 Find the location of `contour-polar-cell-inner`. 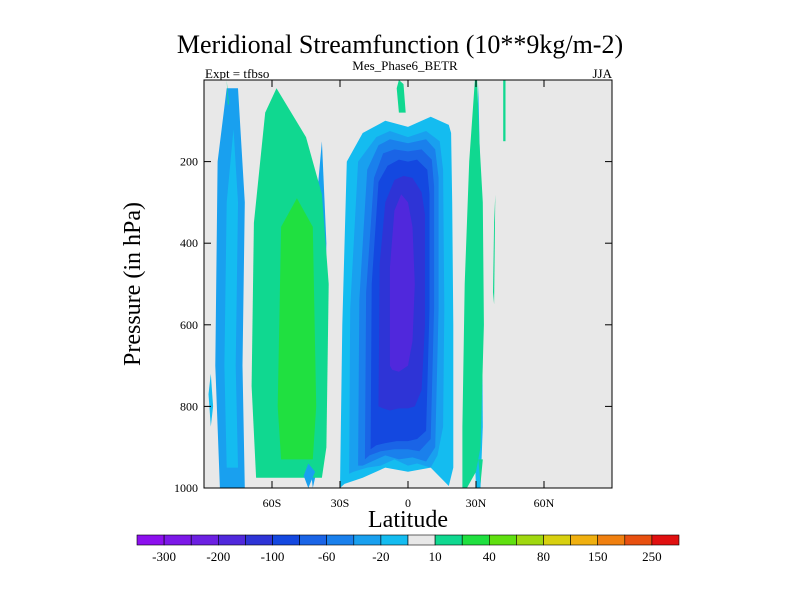

contour-polar-cell-inner is located at coordinates (231, 298).